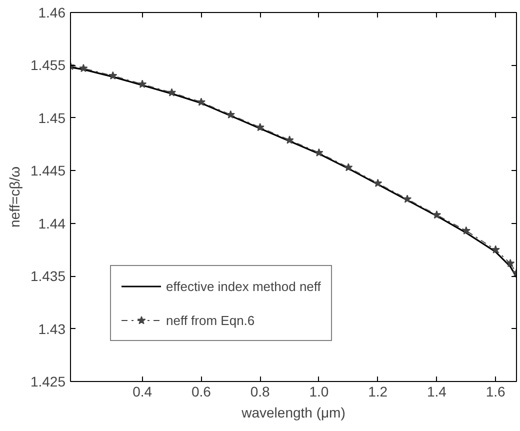 This screenshot has height=431, width=520. What do you see at coordinates (48, 382) in the screenshot?
I see `y-tick-label: 1.425` at bounding box center [48, 382].